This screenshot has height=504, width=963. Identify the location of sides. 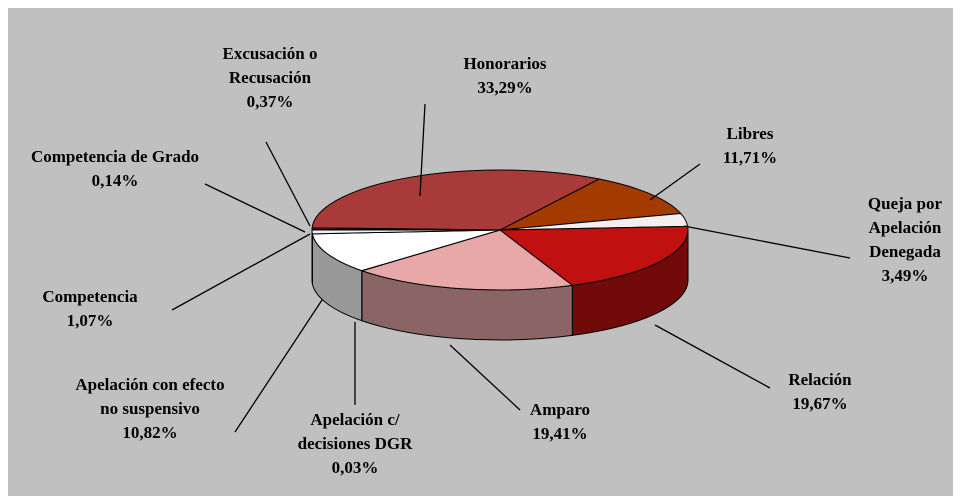
(500, 285).